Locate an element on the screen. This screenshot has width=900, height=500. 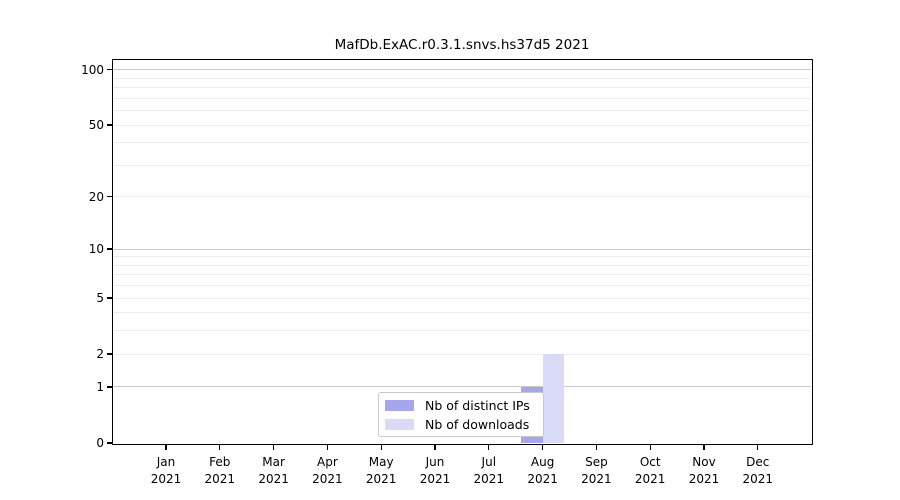
month-label: Sep is located at coordinates (596, 462).